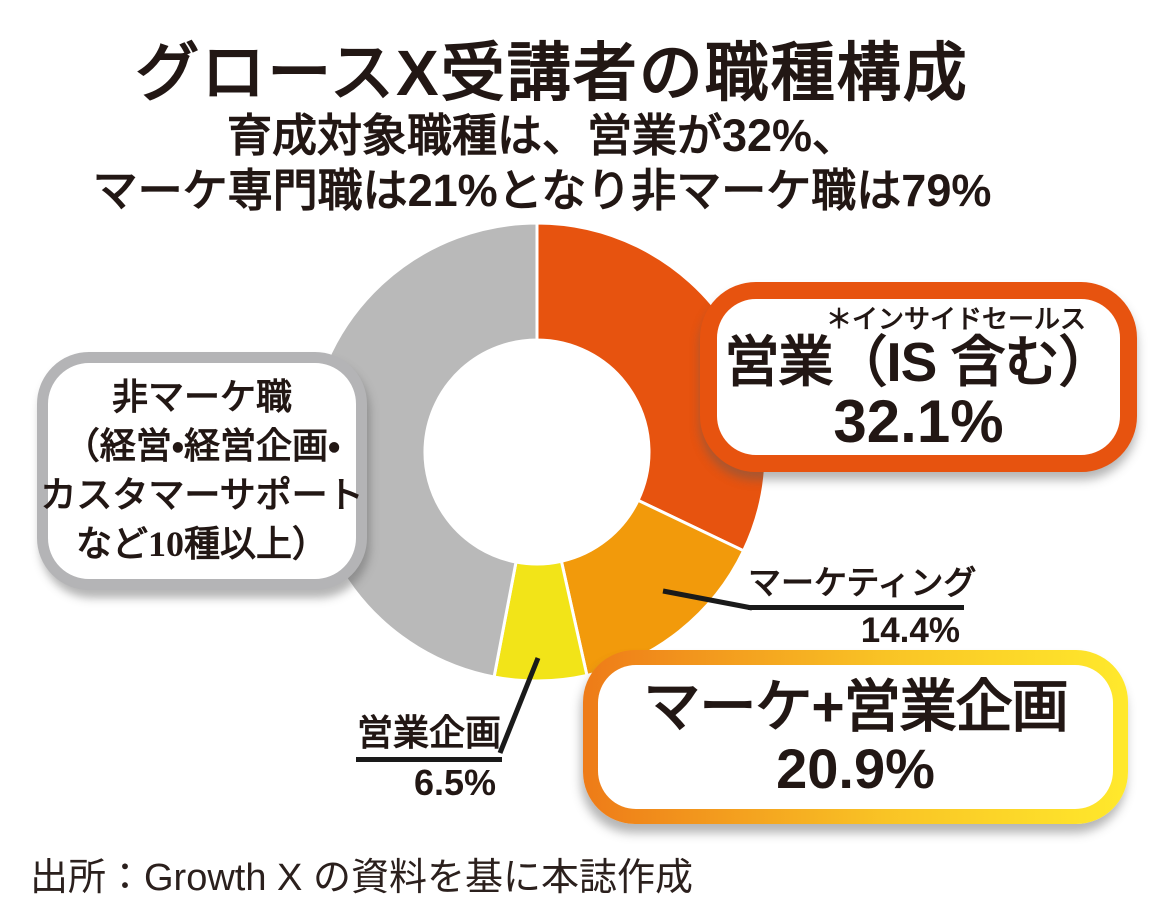 The image size is (1154, 910). I want to click on callout-marke-sales-planning: マーケ+営業企画 20.9%, so click(855, 737).